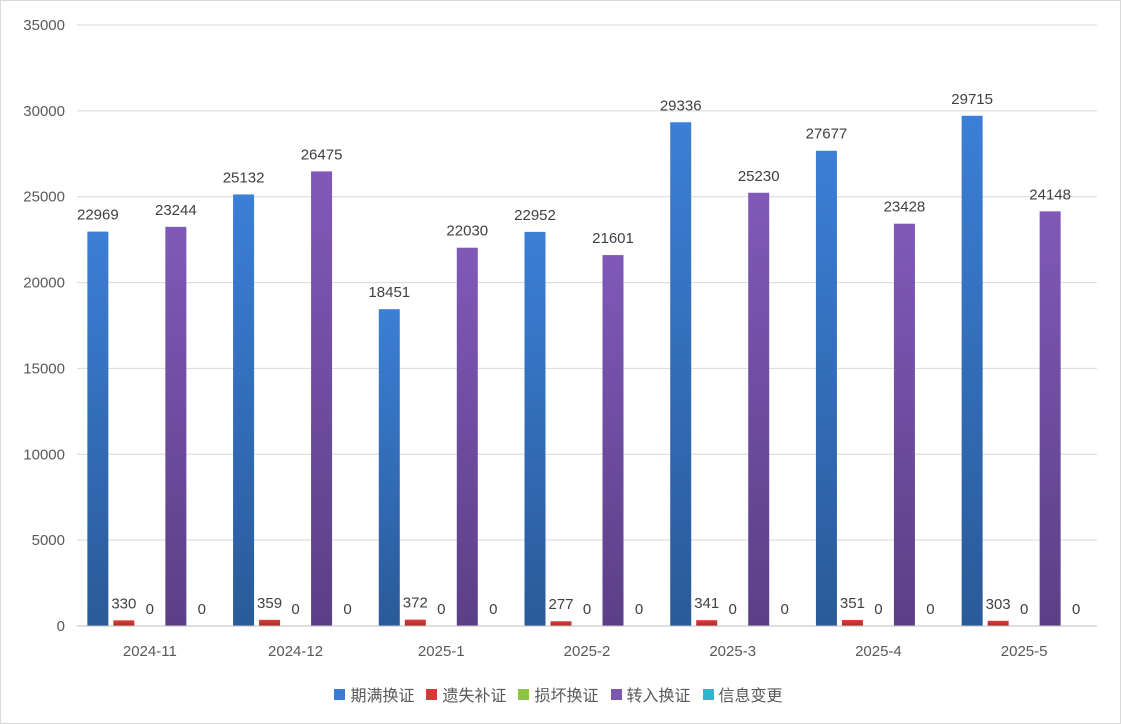  Describe the element at coordinates (150, 651) in the screenshot. I see `x-tick-label: 2024-11` at that location.